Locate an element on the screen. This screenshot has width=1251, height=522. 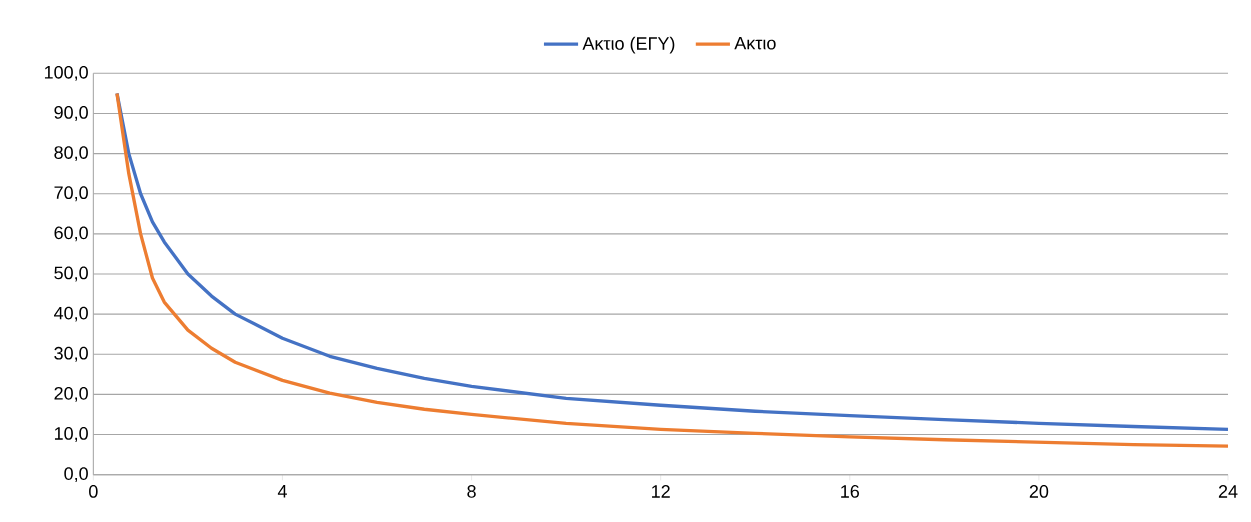
y-tick-label: 0,0 is located at coordinates (76, 475).